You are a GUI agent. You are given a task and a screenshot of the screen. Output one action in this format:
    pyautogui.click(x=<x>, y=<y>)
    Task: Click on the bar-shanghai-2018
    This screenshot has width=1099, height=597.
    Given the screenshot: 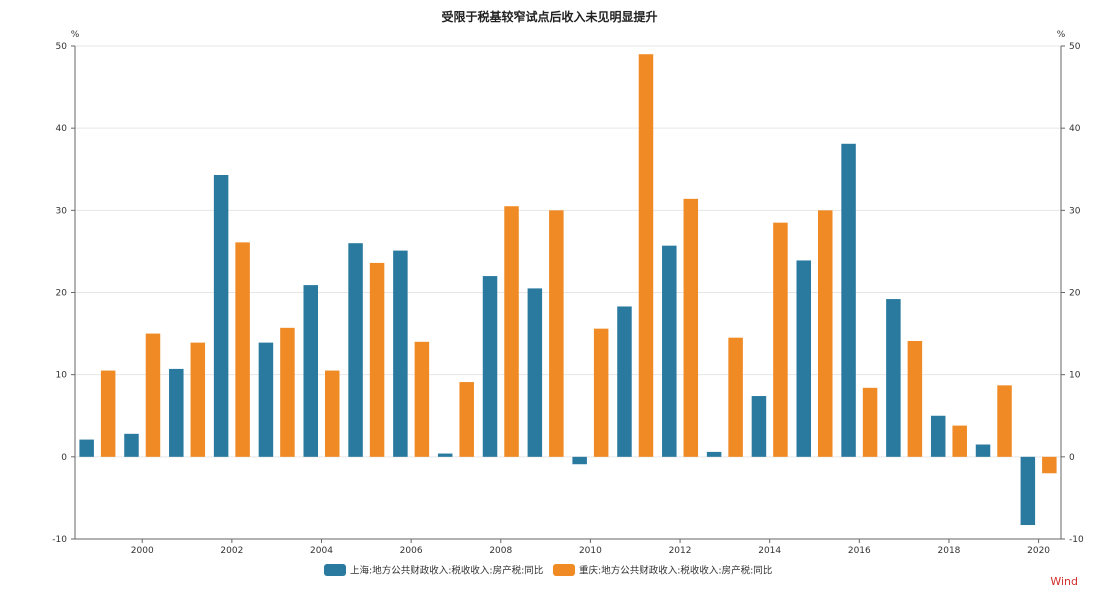 What is the action you would take?
    pyautogui.click(x=938, y=436)
    